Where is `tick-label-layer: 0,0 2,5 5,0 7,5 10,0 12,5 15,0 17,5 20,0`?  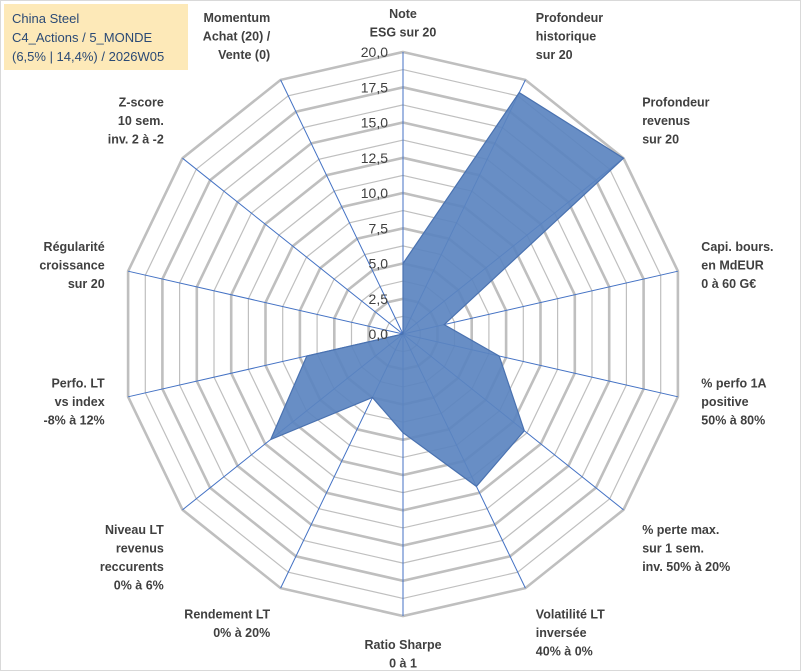 tick-label-layer: 0,0 2,5 5,0 7,5 10,0 12,5 15,0 17,5 20,0 is located at coordinates (374, 193).